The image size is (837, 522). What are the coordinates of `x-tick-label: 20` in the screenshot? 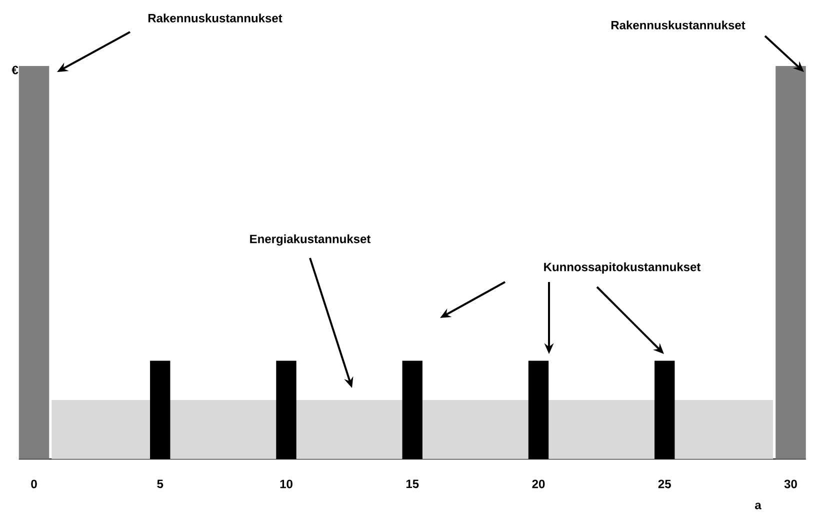 It's located at (538, 484).